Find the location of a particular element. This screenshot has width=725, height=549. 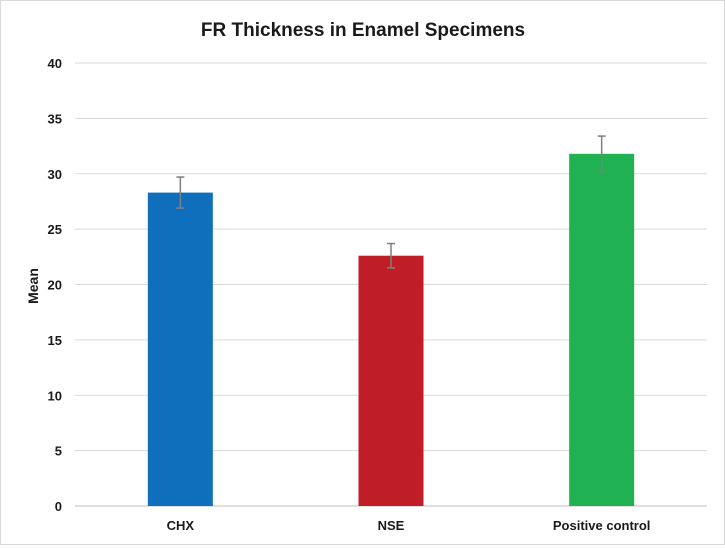

y-tick-label: 25 is located at coordinates (55, 229).